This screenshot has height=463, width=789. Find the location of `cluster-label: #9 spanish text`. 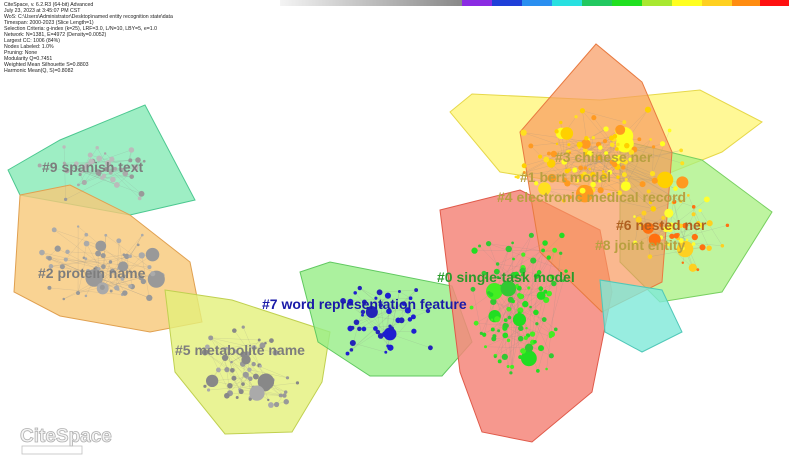

cluster-label: #9 spanish text is located at coordinates (92, 167).